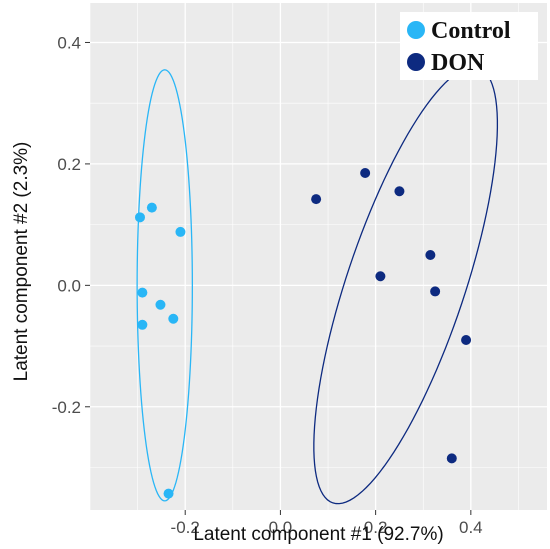  Describe the element at coordinates (165, 285) in the screenshot. I see `ellipse-control` at that location.